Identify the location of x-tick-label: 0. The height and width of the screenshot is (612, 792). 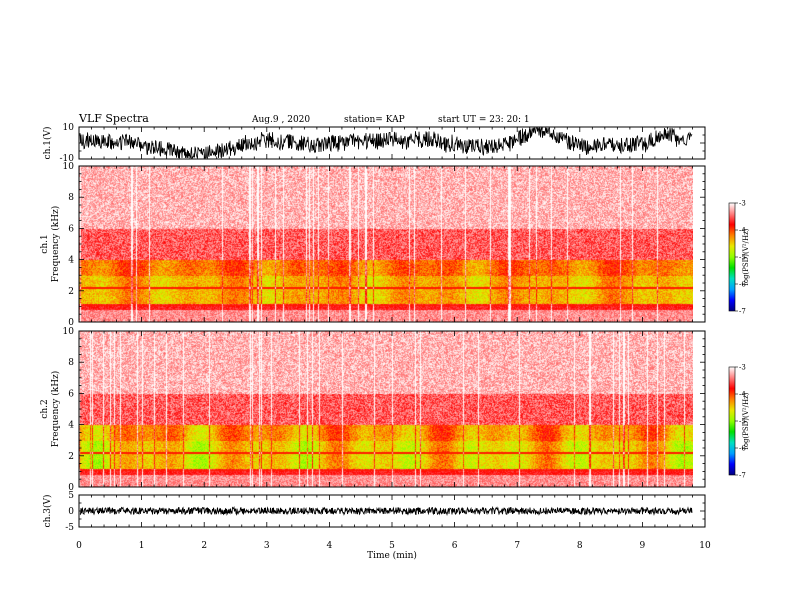
(79, 546).